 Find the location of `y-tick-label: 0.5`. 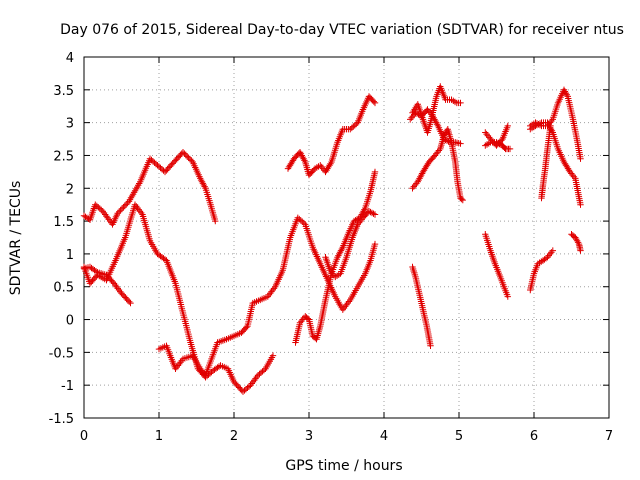

y-tick-label: 0.5 is located at coordinates (63, 288).